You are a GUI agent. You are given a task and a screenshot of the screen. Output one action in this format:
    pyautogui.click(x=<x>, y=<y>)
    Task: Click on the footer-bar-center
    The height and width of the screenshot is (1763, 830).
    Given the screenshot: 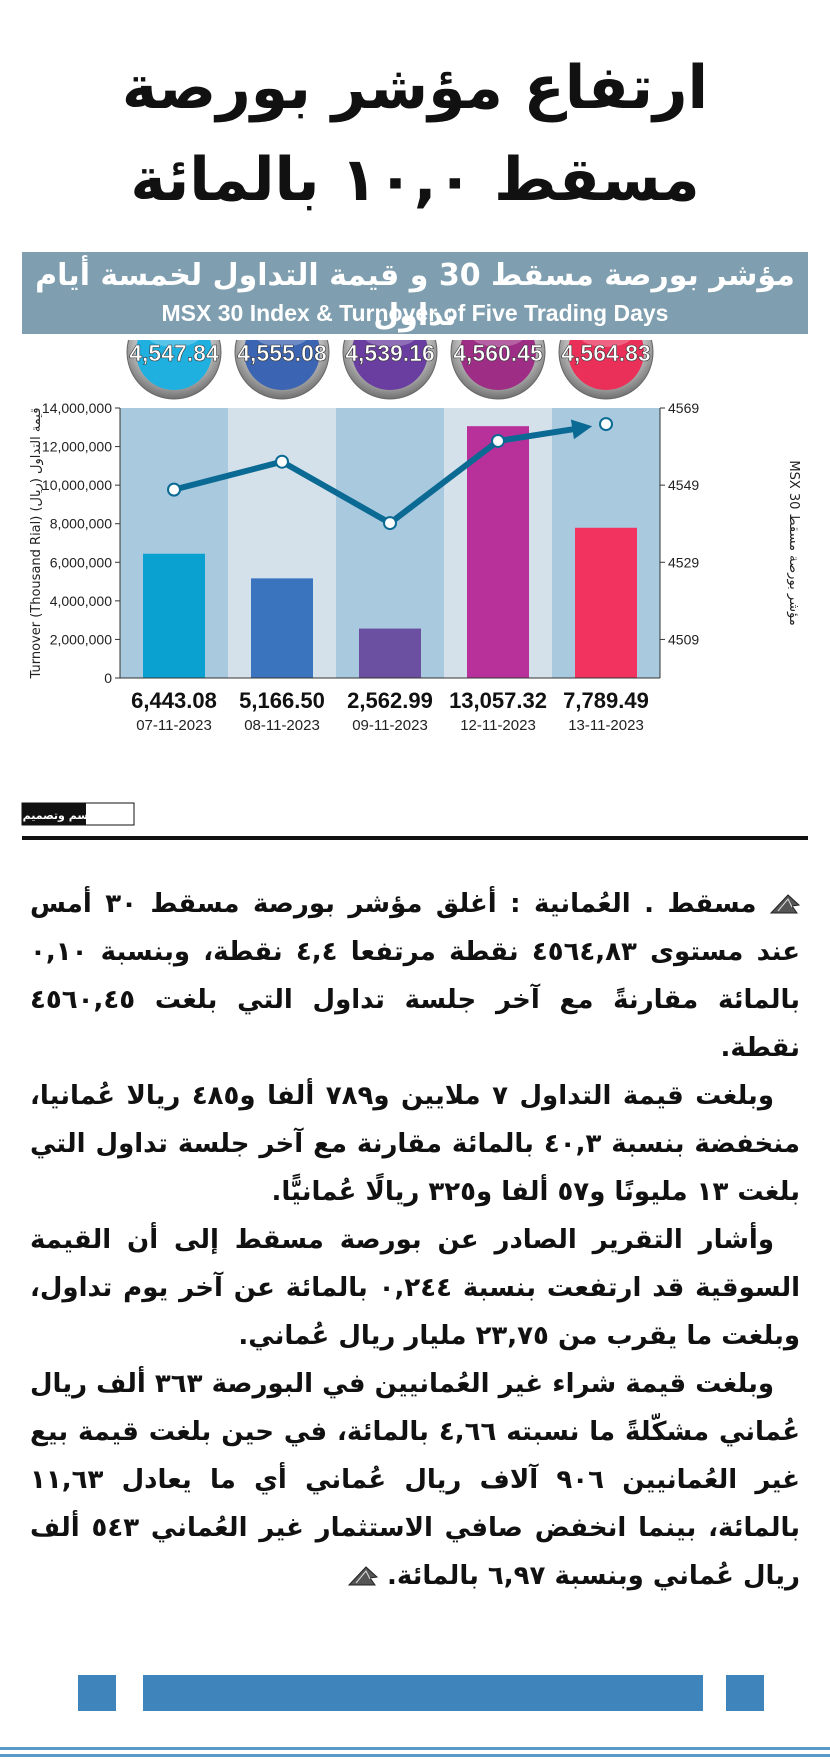 What is the action you would take?
    pyautogui.click(x=423, y=1693)
    